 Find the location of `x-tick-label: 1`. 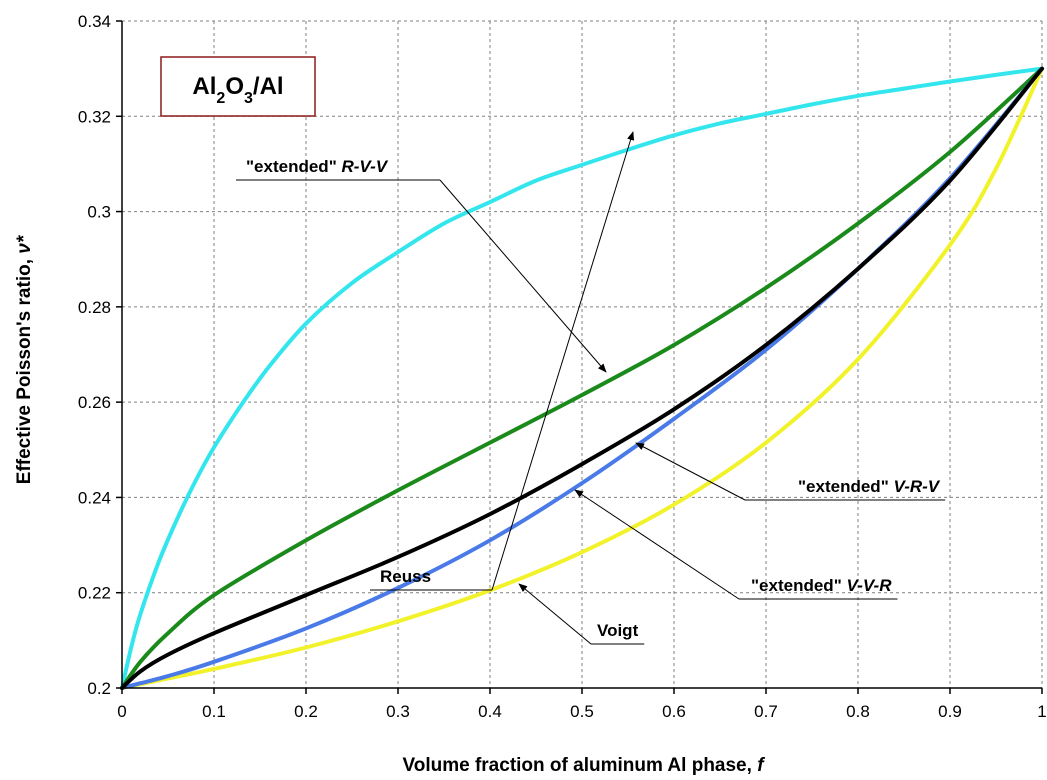

x-tick-label: 1 is located at coordinates (1041, 711).